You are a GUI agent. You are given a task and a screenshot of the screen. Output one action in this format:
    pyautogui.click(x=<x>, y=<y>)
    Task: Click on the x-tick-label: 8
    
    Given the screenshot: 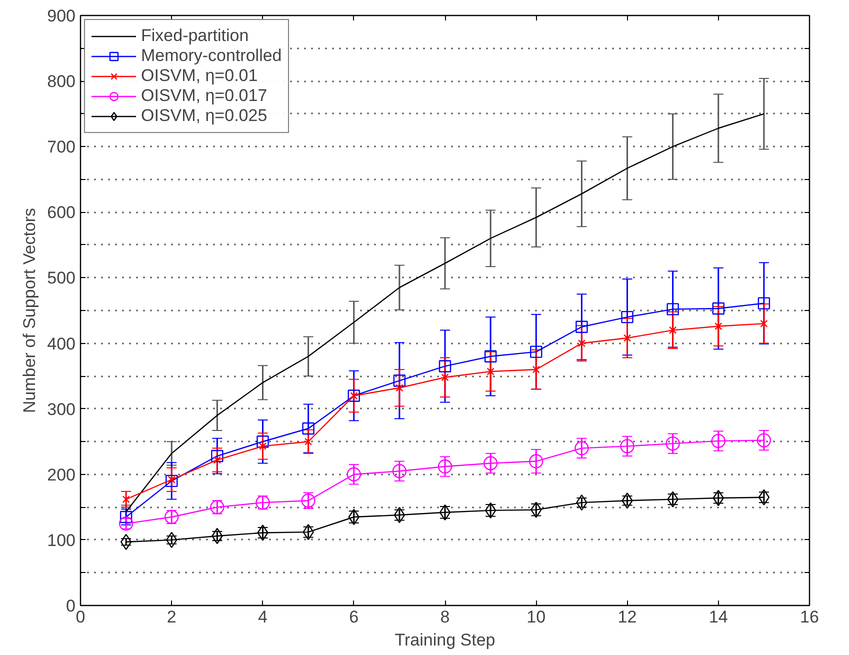 What is the action you would take?
    pyautogui.click(x=445, y=617)
    